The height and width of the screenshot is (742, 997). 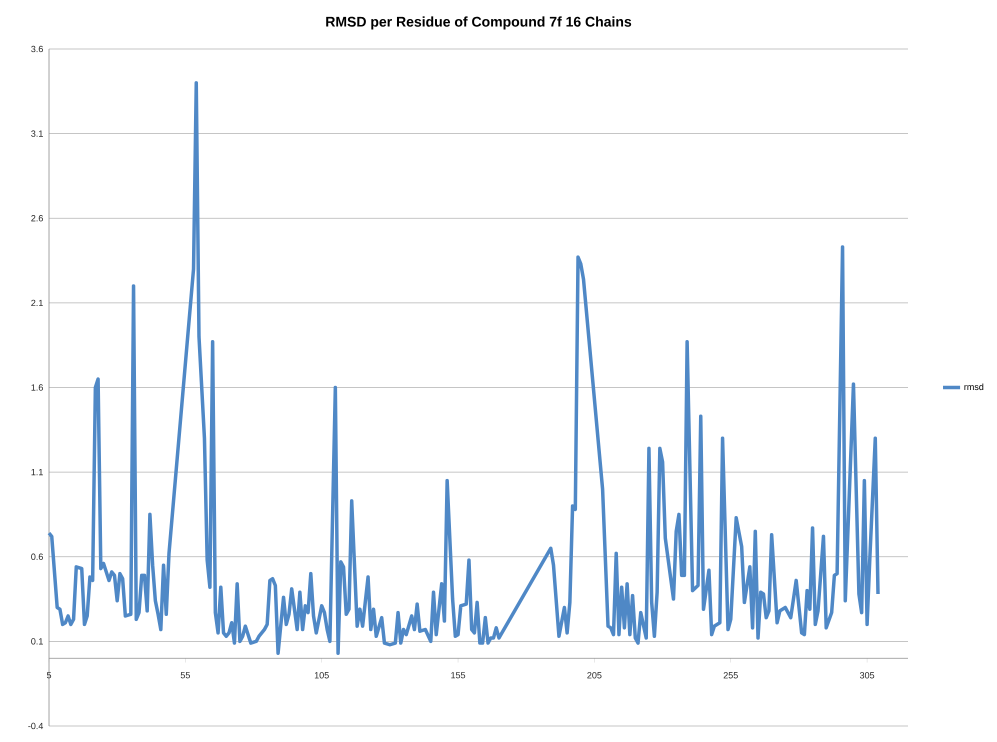 What do you see at coordinates (867, 675) in the screenshot?
I see `x-tick-label: 305` at bounding box center [867, 675].